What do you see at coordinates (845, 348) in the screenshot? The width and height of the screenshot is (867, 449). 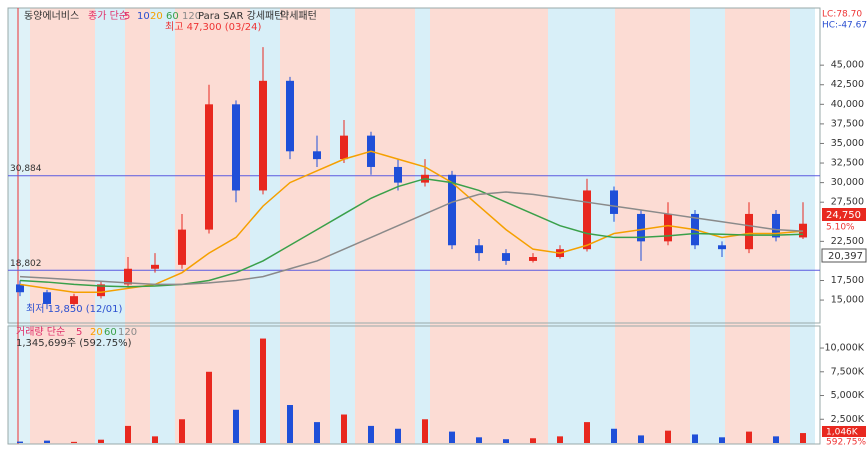 I see `y-tick-label: 10,000K` at bounding box center [845, 348].